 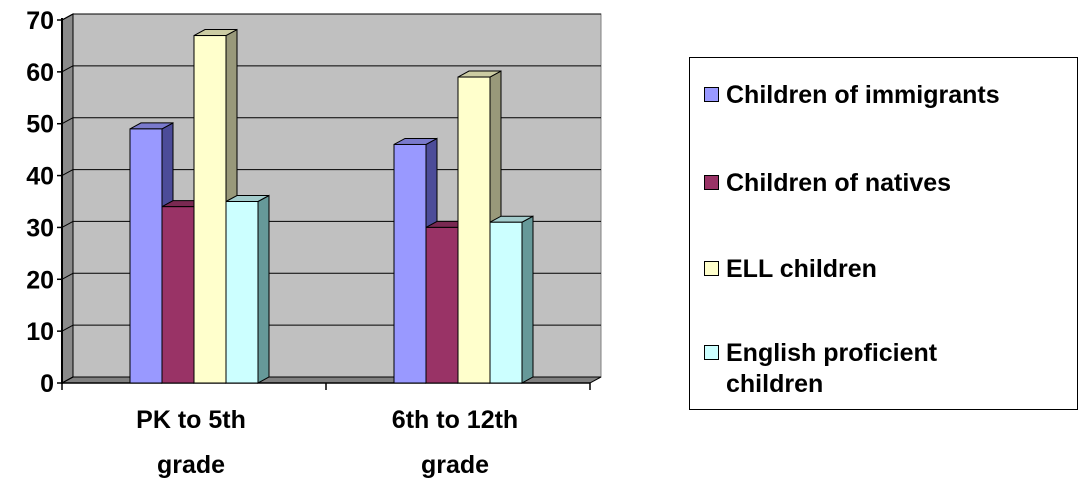 What do you see at coordinates (40, 125) in the screenshot?
I see `y-tick-label-50: 50` at bounding box center [40, 125].